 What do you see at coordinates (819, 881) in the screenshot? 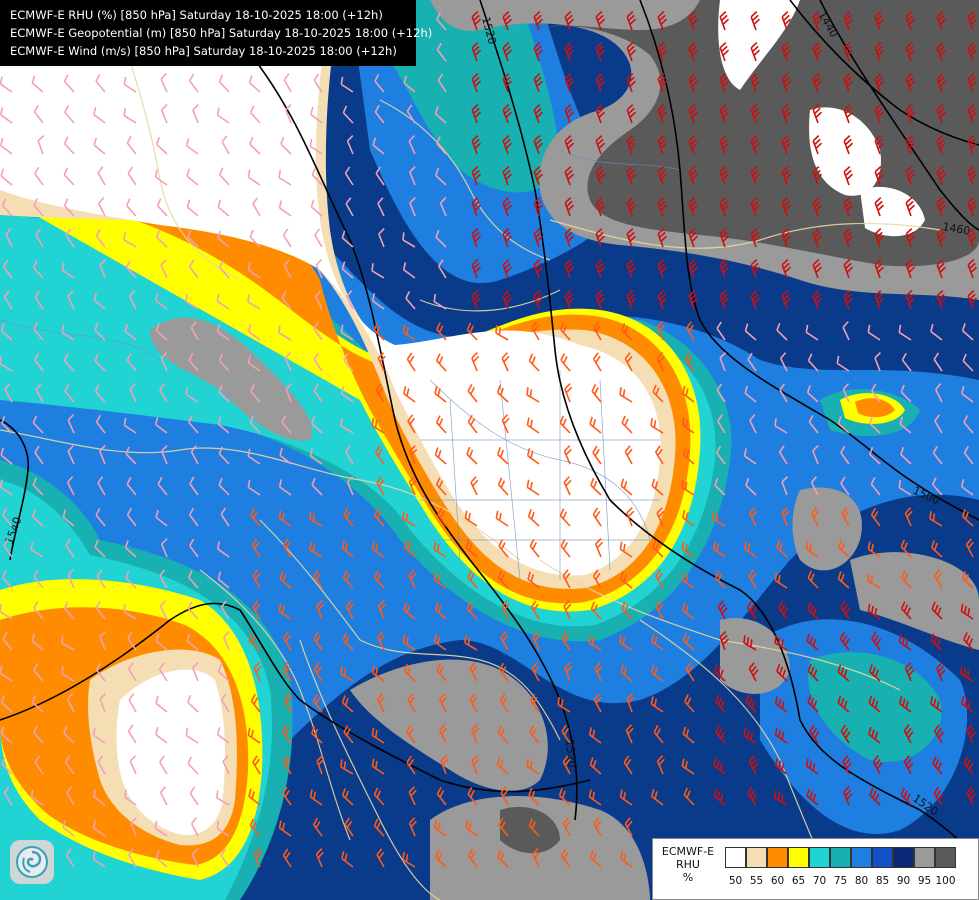
I see `legend-tick: 70` at bounding box center [819, 881].